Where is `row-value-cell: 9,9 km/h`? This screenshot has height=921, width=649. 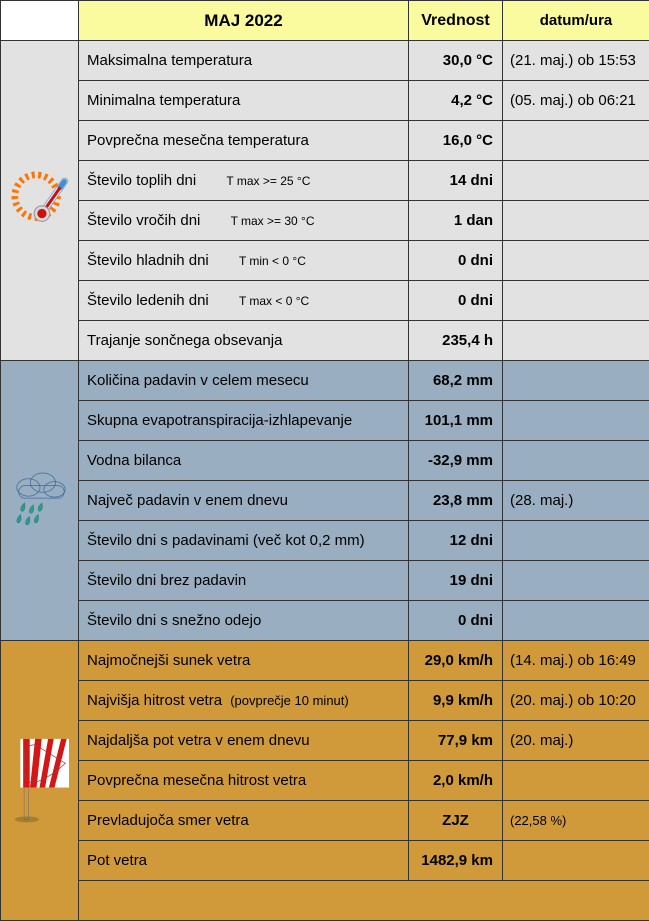
row-value-cell: 9,9 km/h is located at coordinates (456, 701).